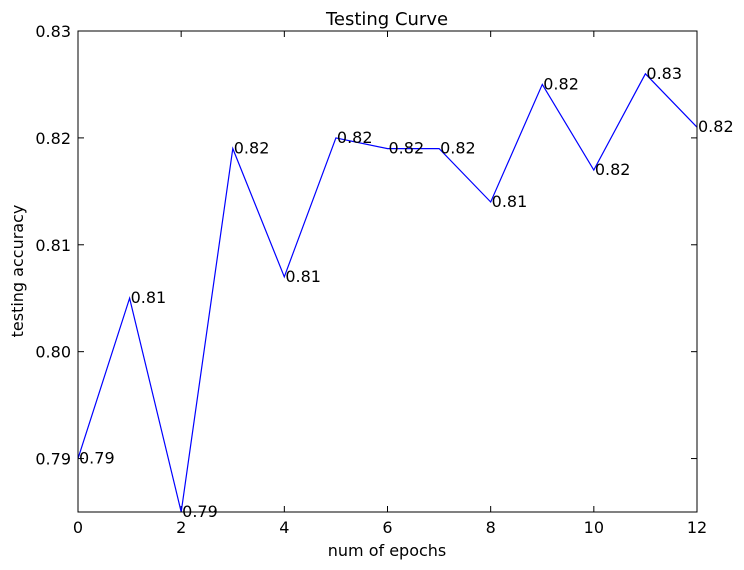  I want to click on x-tick-label-4: 8, so click(491, 527).